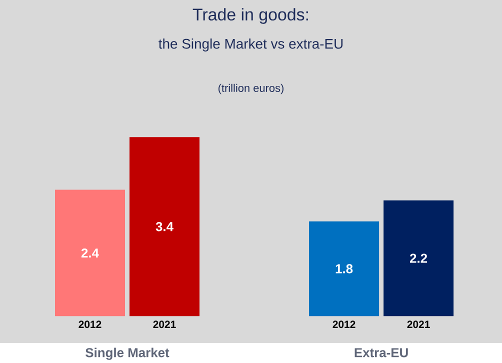  Describe the element at coordinates (250, 16) in the screenshot. I see `chart-title: Trade in goods:` at that location.